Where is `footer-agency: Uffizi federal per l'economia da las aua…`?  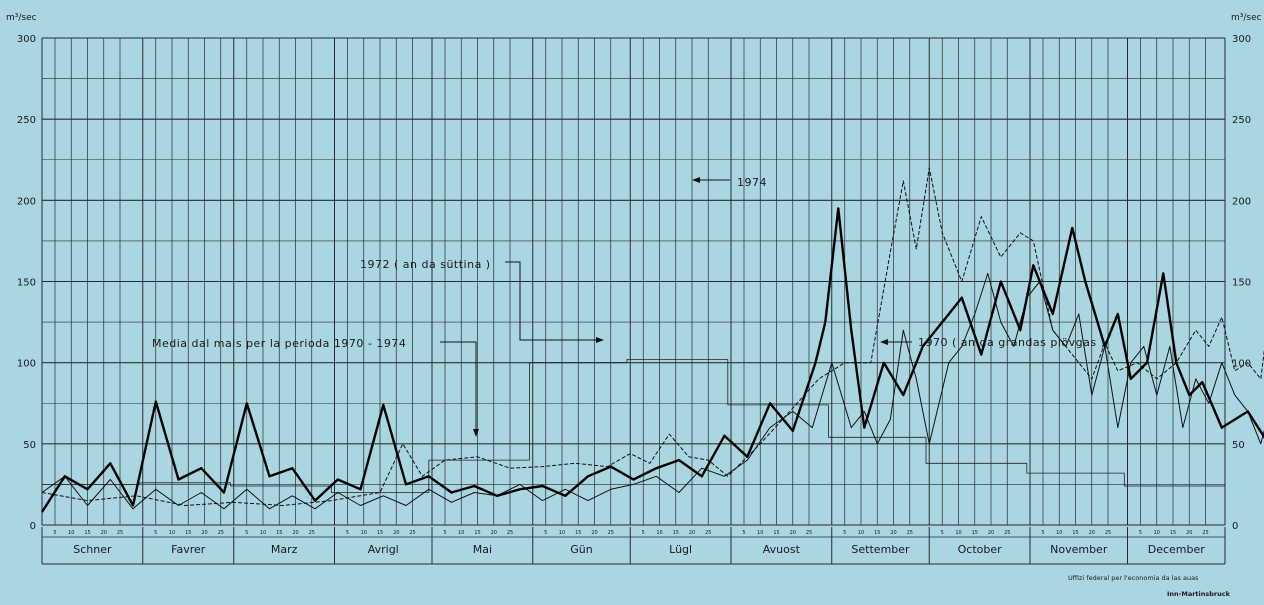 footer-agency: Uffizi federal per l'economia da las aua… is located at coordinates (1133, 578).